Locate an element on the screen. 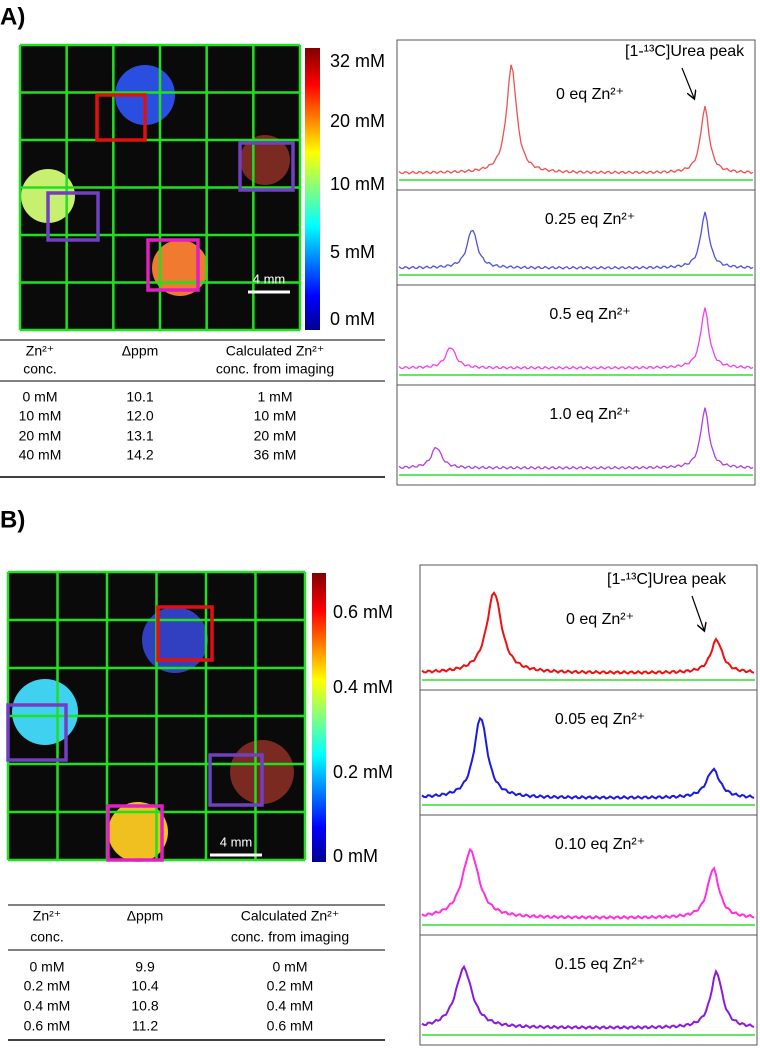 This screenshot has width=760, height=1050. spectrum-label: 1.0 eq Zn²⁺ is located at coordinates (589, 414).